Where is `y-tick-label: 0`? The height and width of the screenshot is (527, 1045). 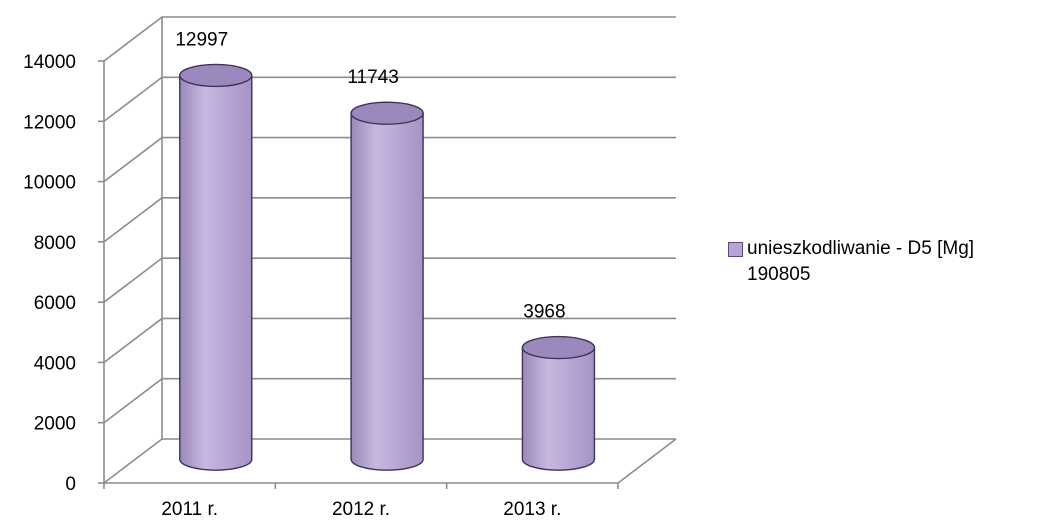 y-tick-label: 0 is located at coordinates (70, 484).